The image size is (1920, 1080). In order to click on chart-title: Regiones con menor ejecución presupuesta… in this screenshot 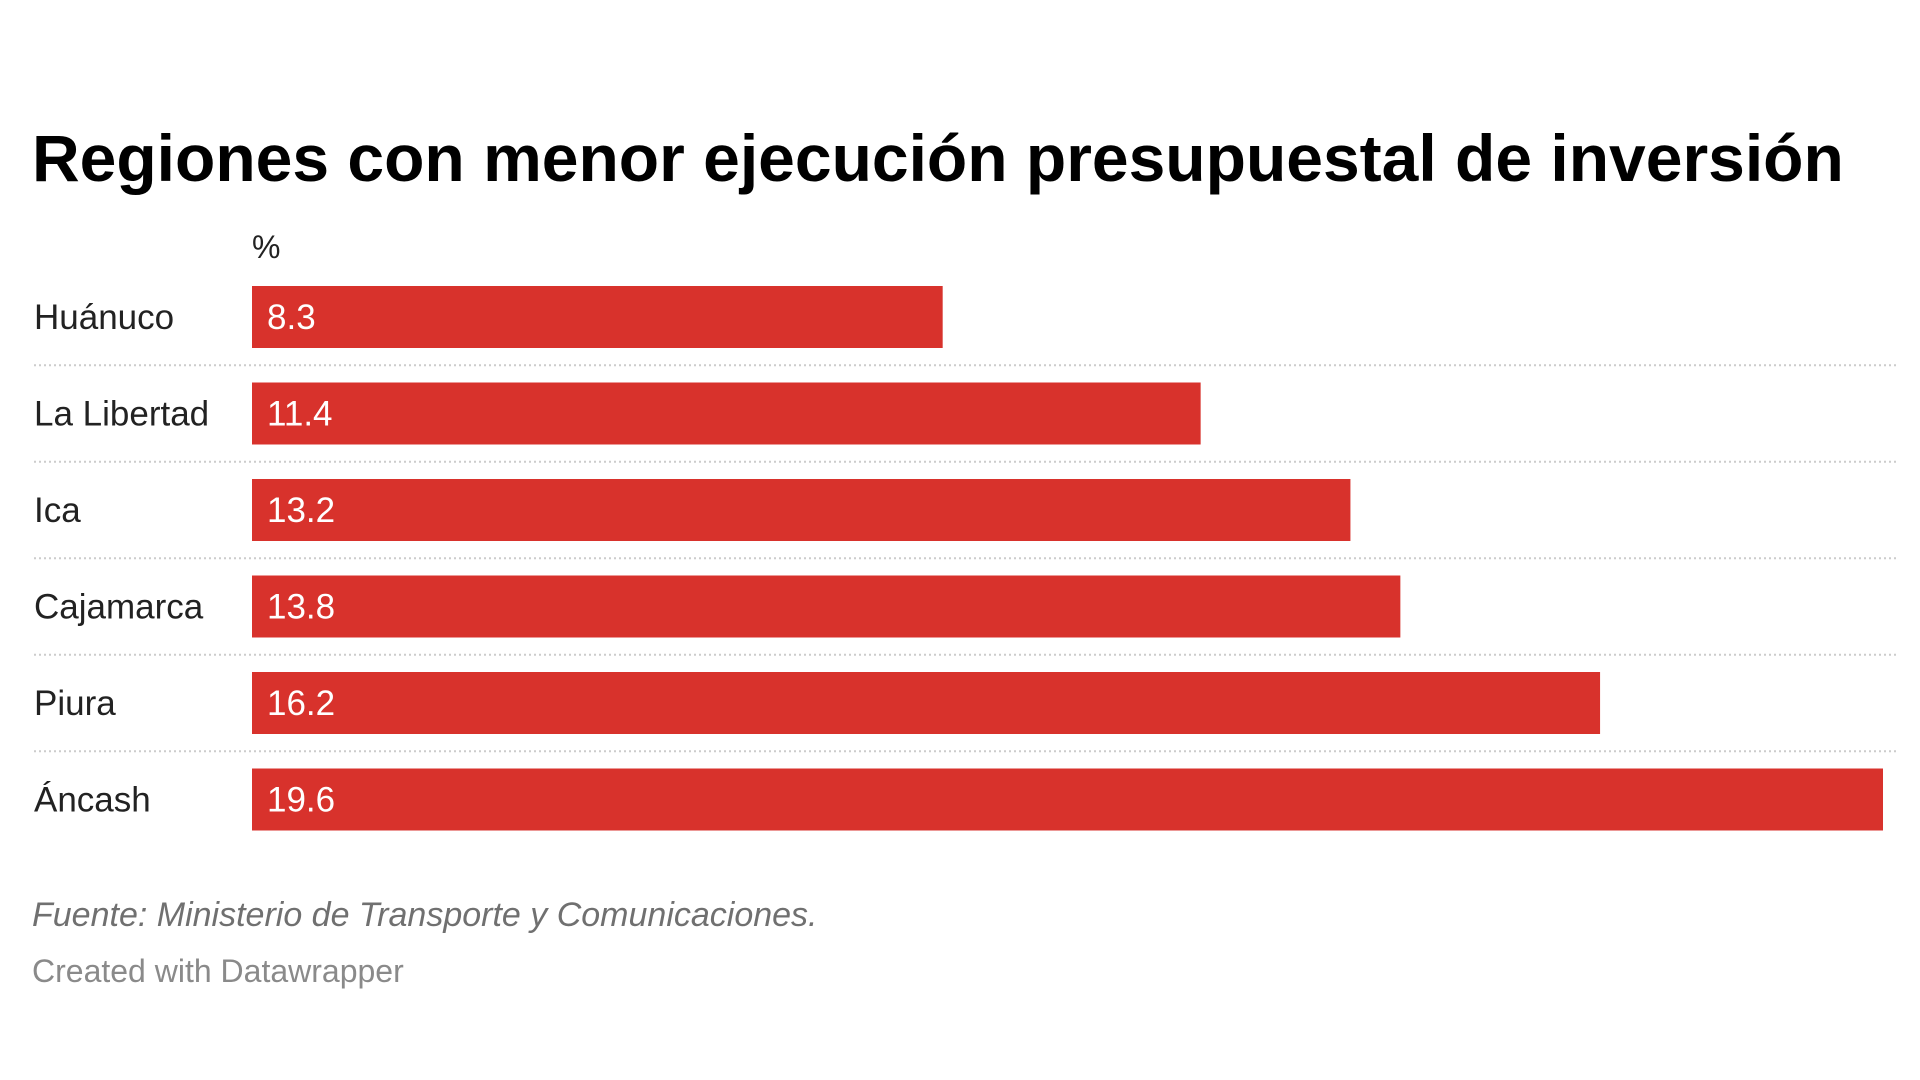, I will do `click(938, 158)`.